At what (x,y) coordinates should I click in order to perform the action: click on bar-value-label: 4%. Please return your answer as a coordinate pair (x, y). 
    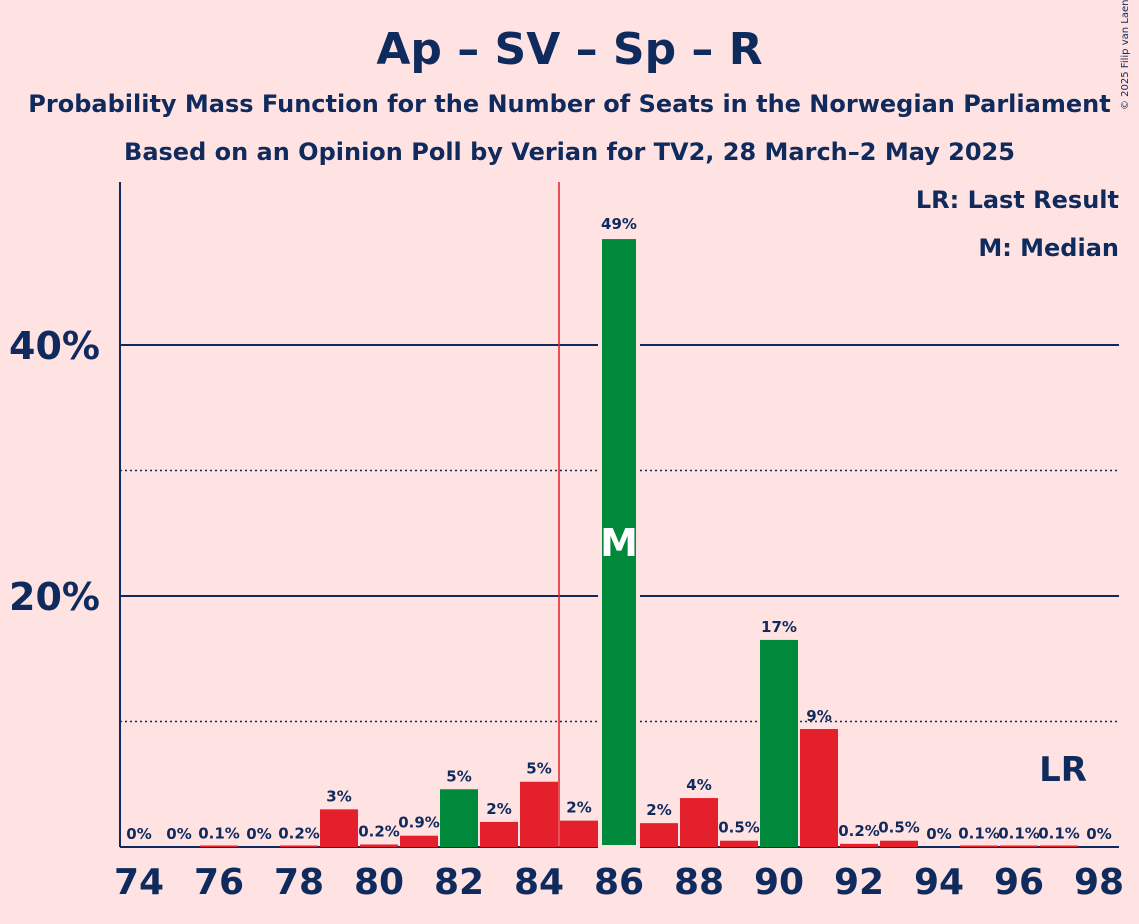
    Looking at the image, I should click on (698, 785).